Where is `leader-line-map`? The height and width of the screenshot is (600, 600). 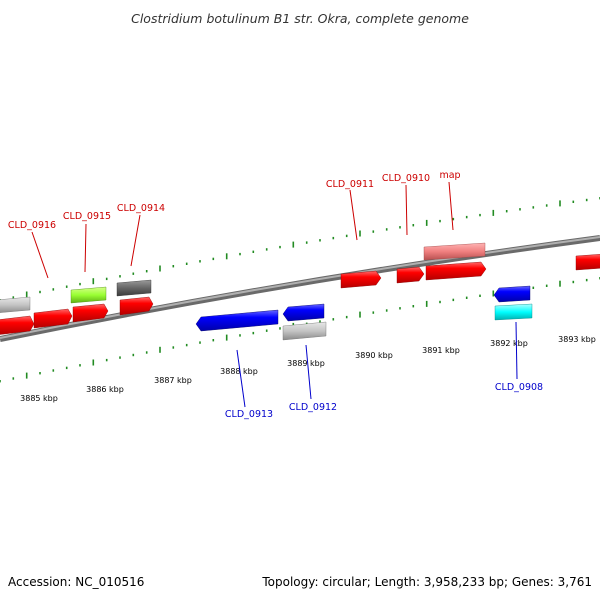 leader-line-map is located at coordinates (451, 206).